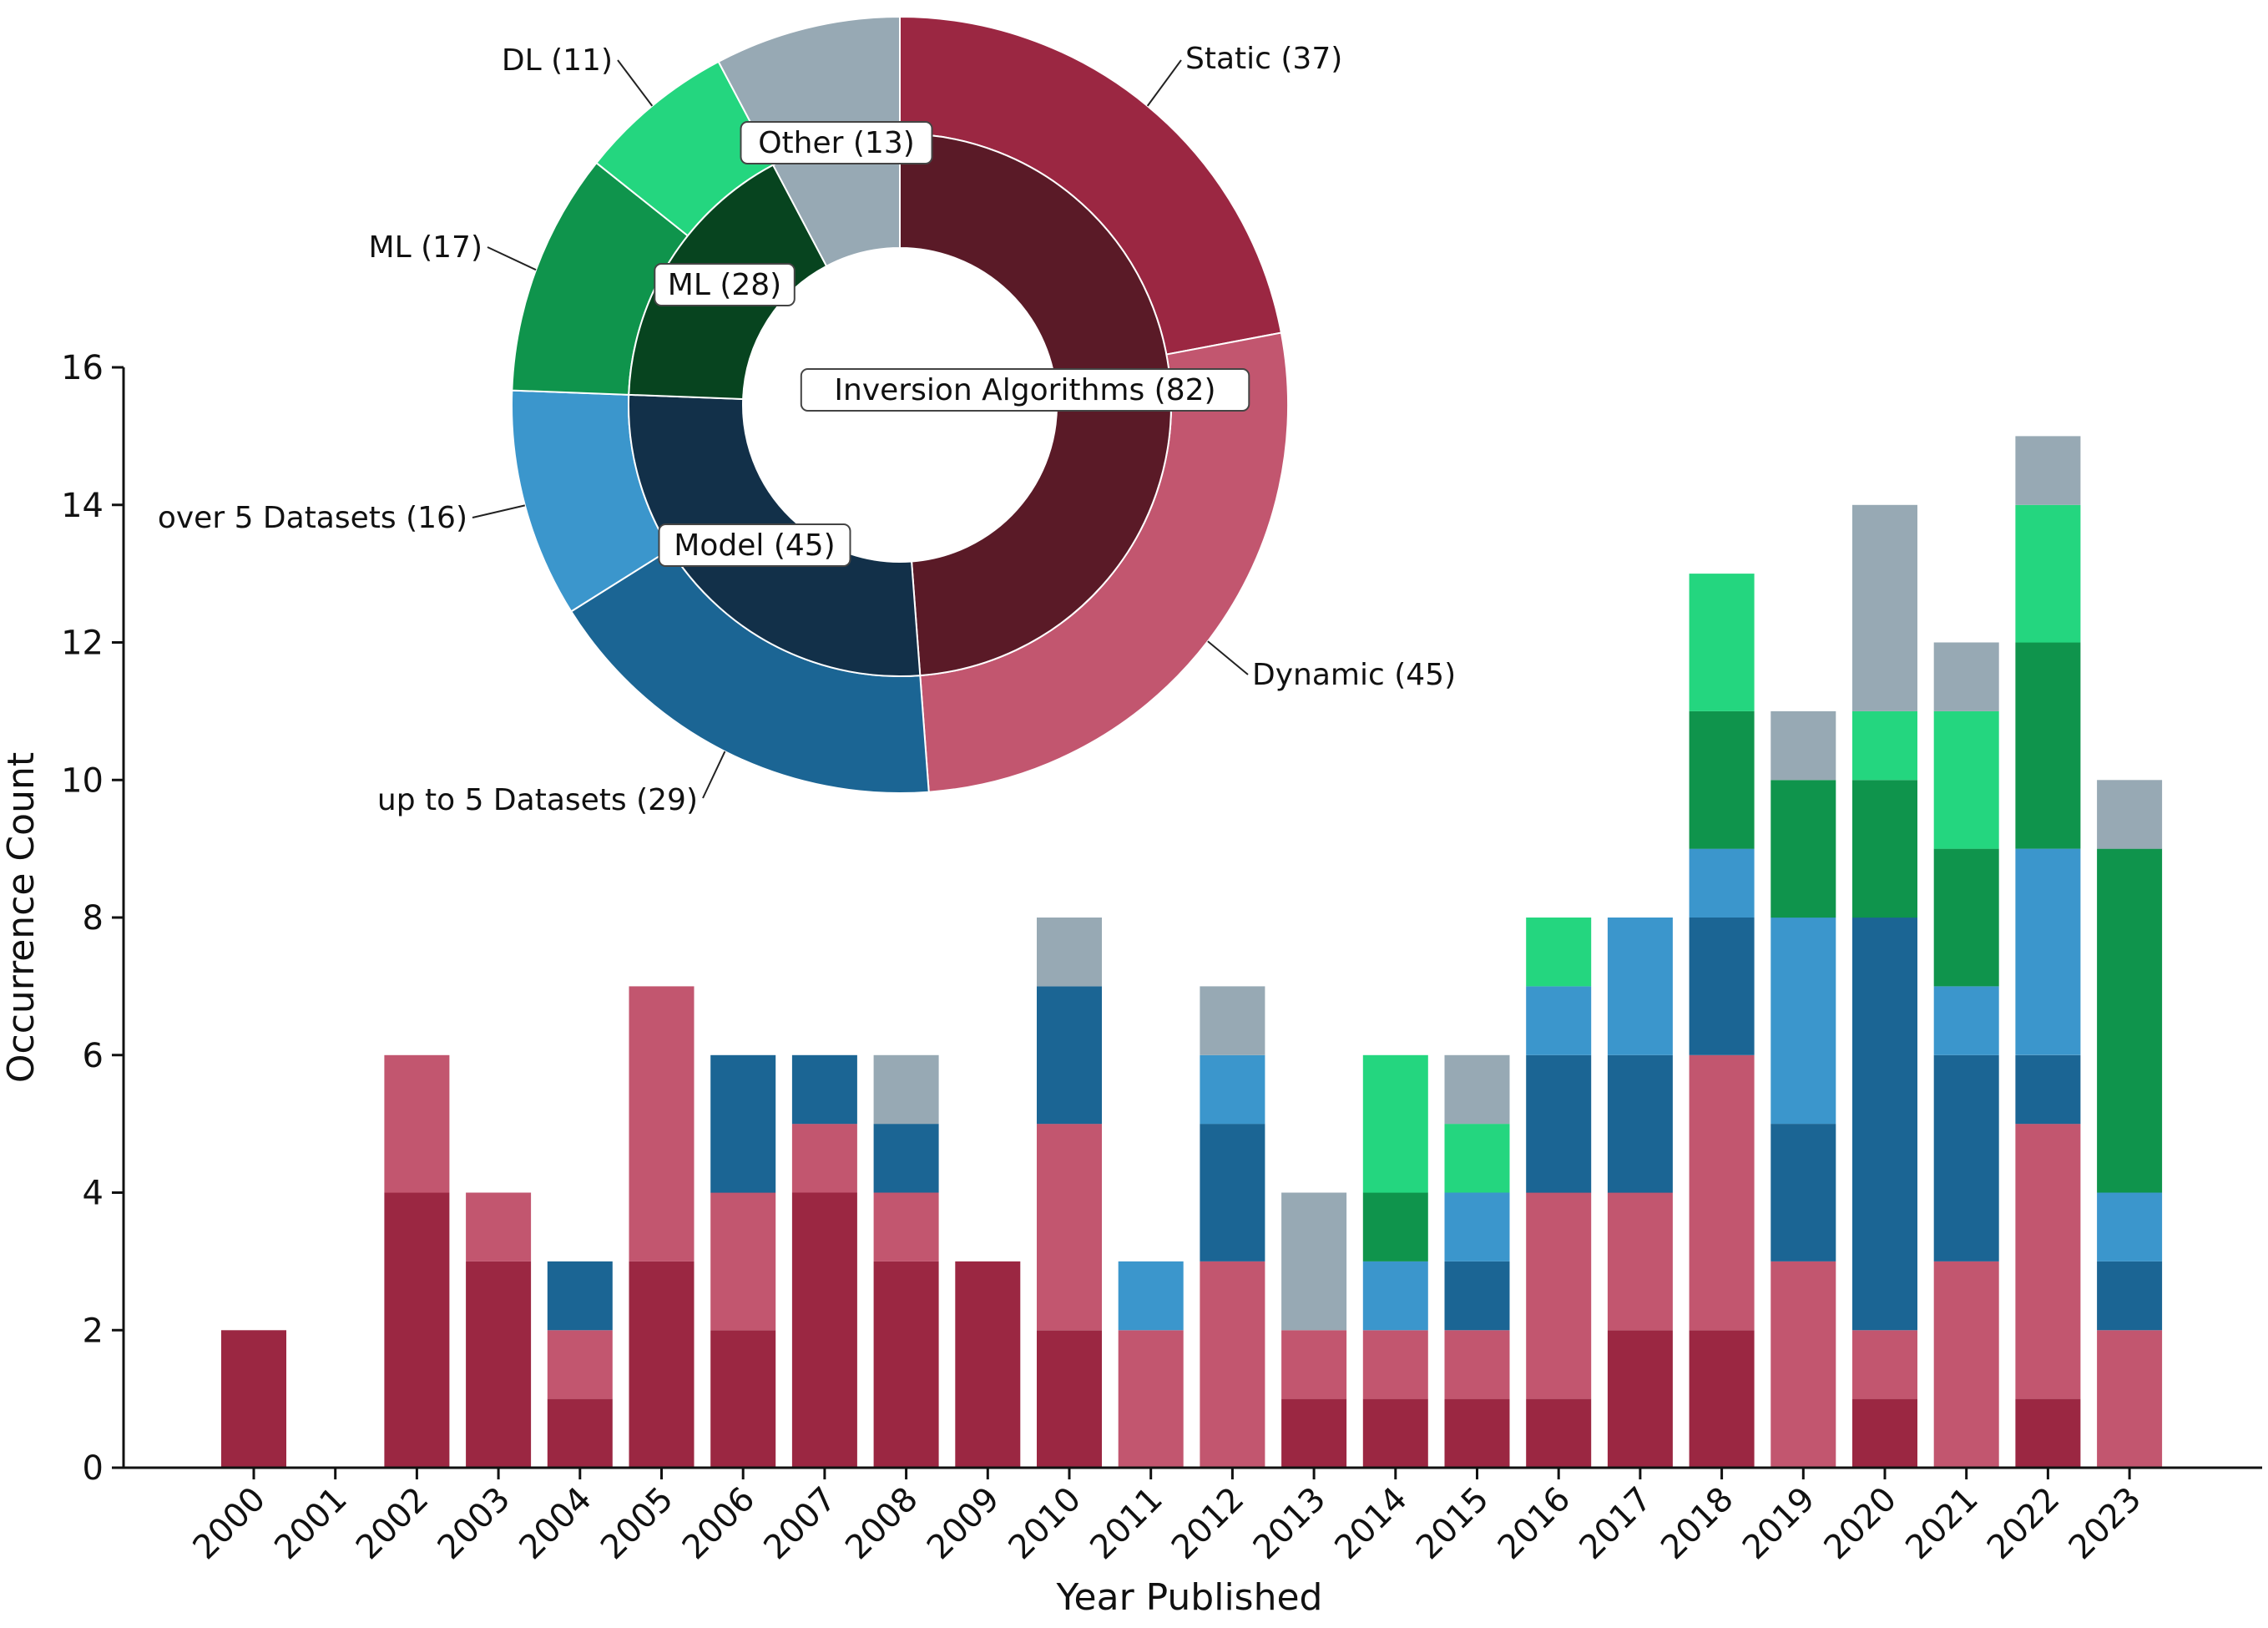  Describe the element at coordinates (906, 1158) in the screenshot. I see `bar-2008-up-to-5-datasets` at that location.